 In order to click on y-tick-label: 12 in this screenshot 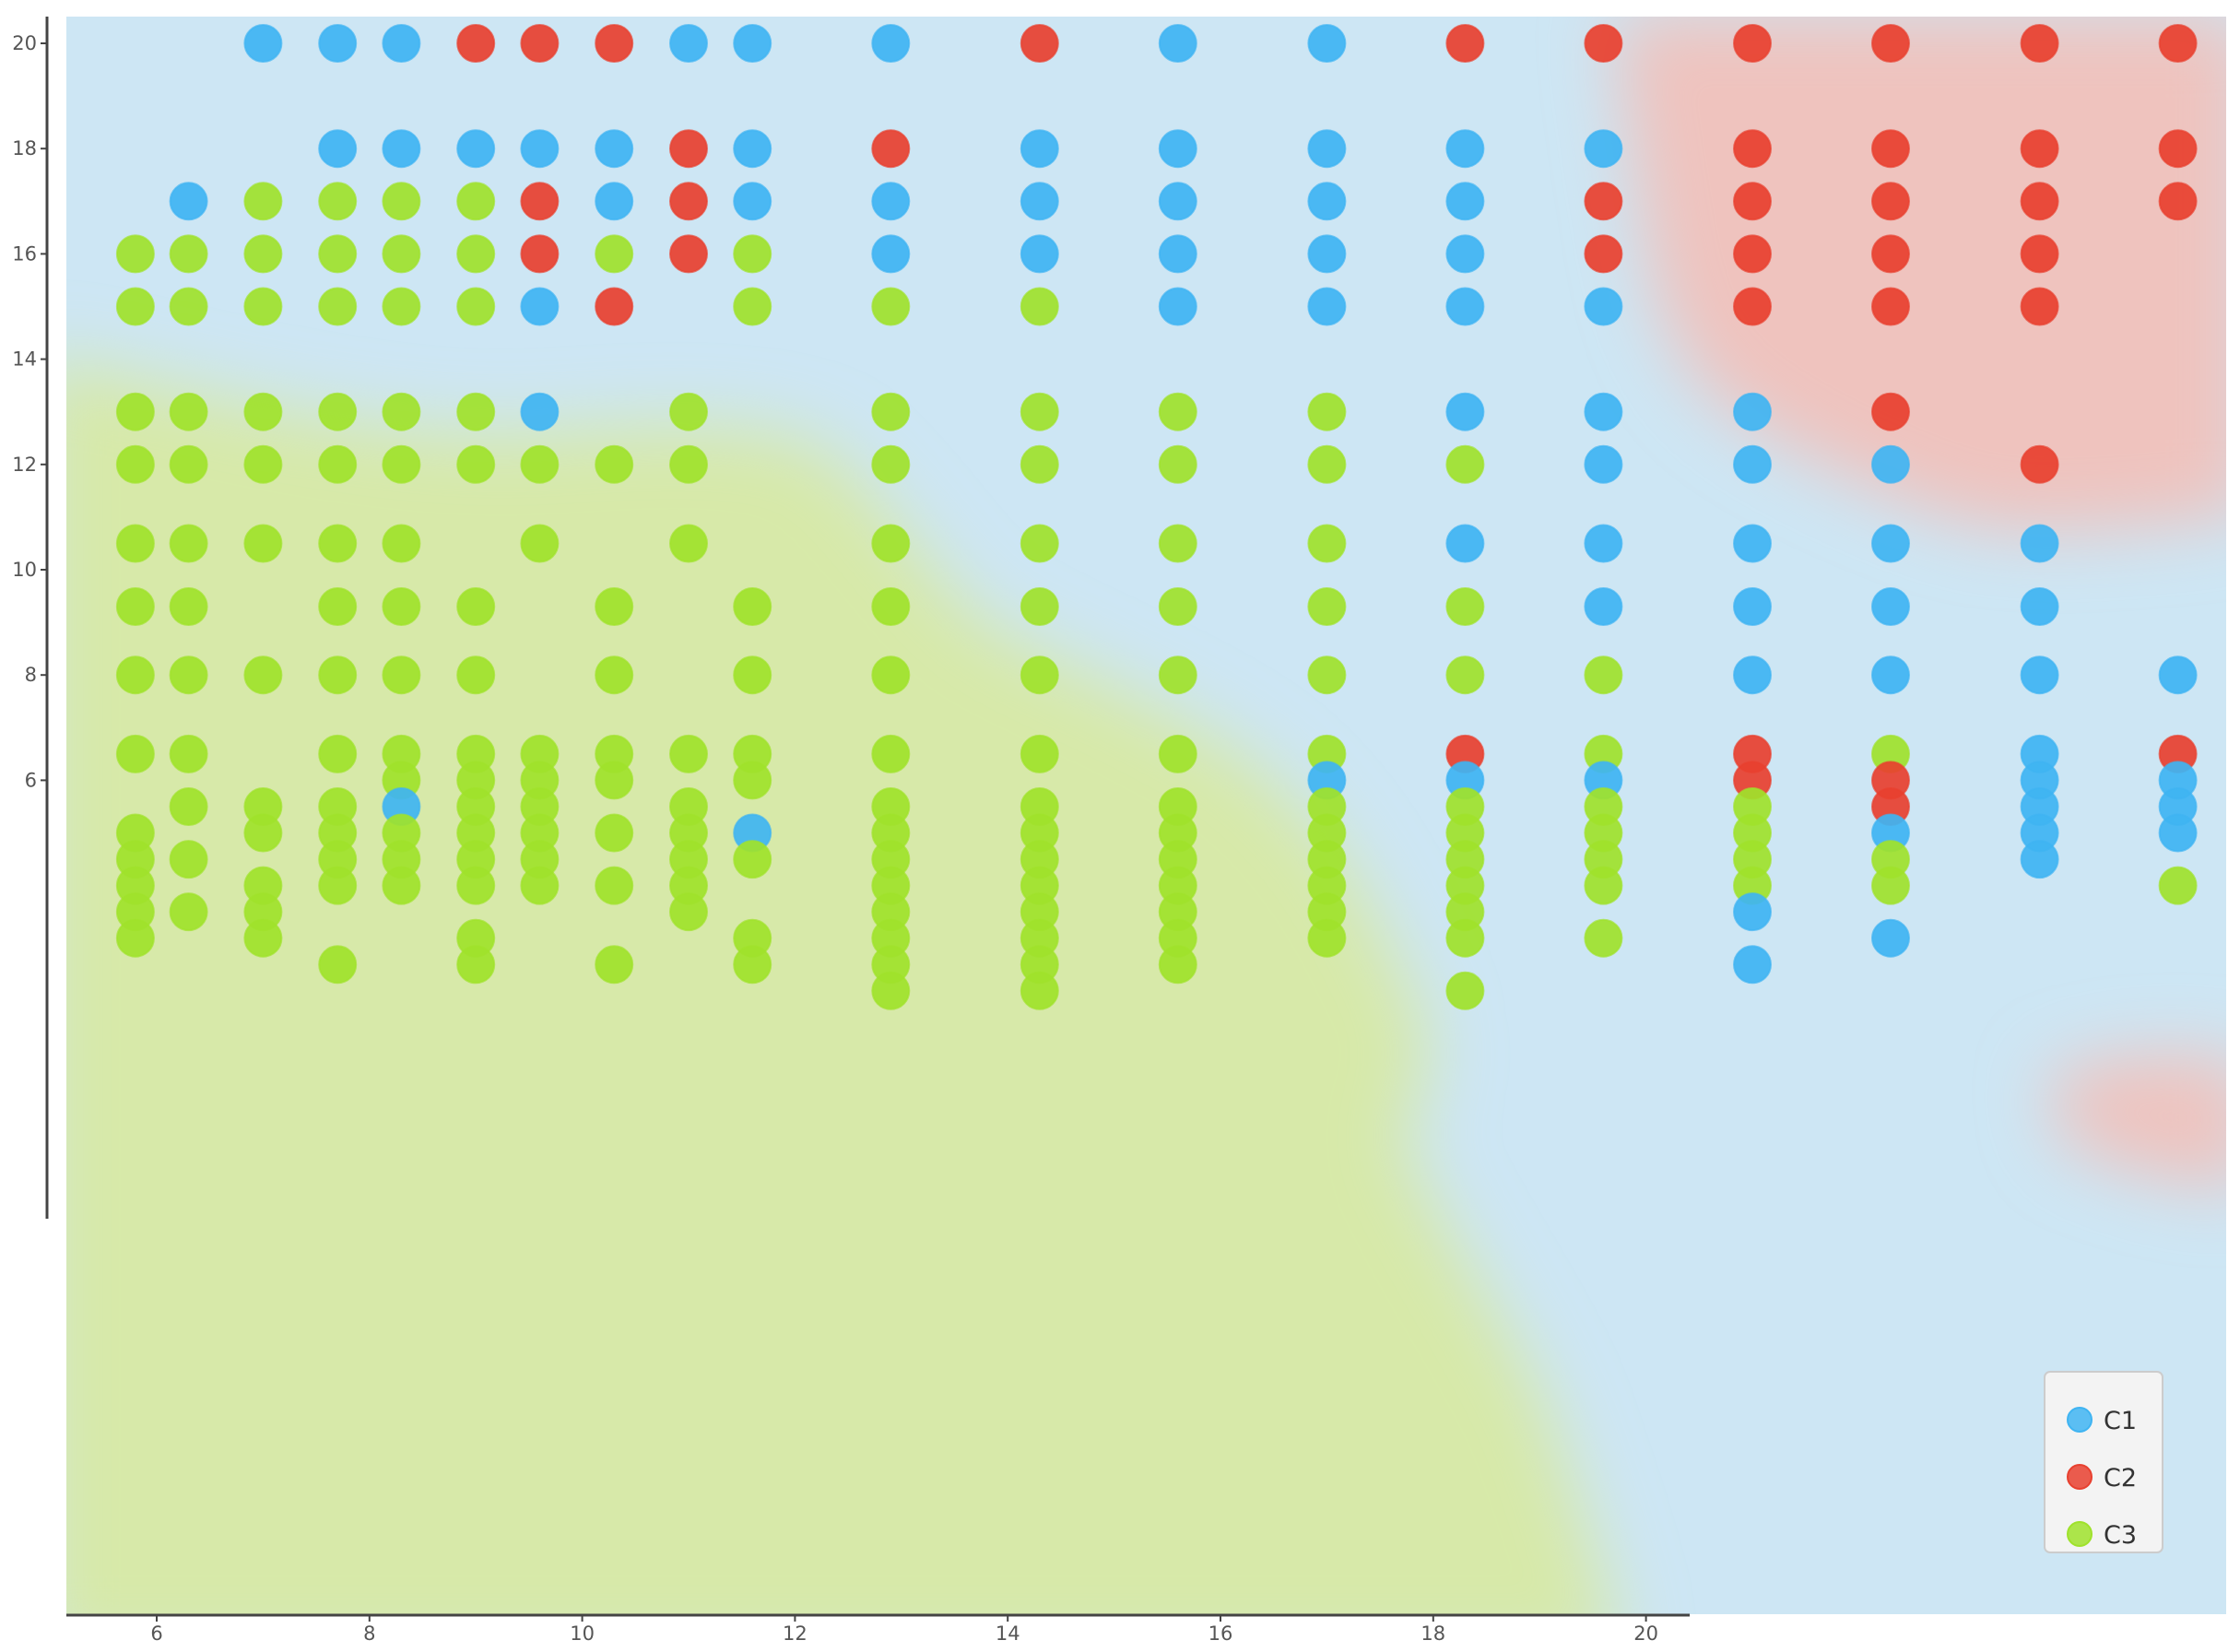, I will do `click(24, 465)`.